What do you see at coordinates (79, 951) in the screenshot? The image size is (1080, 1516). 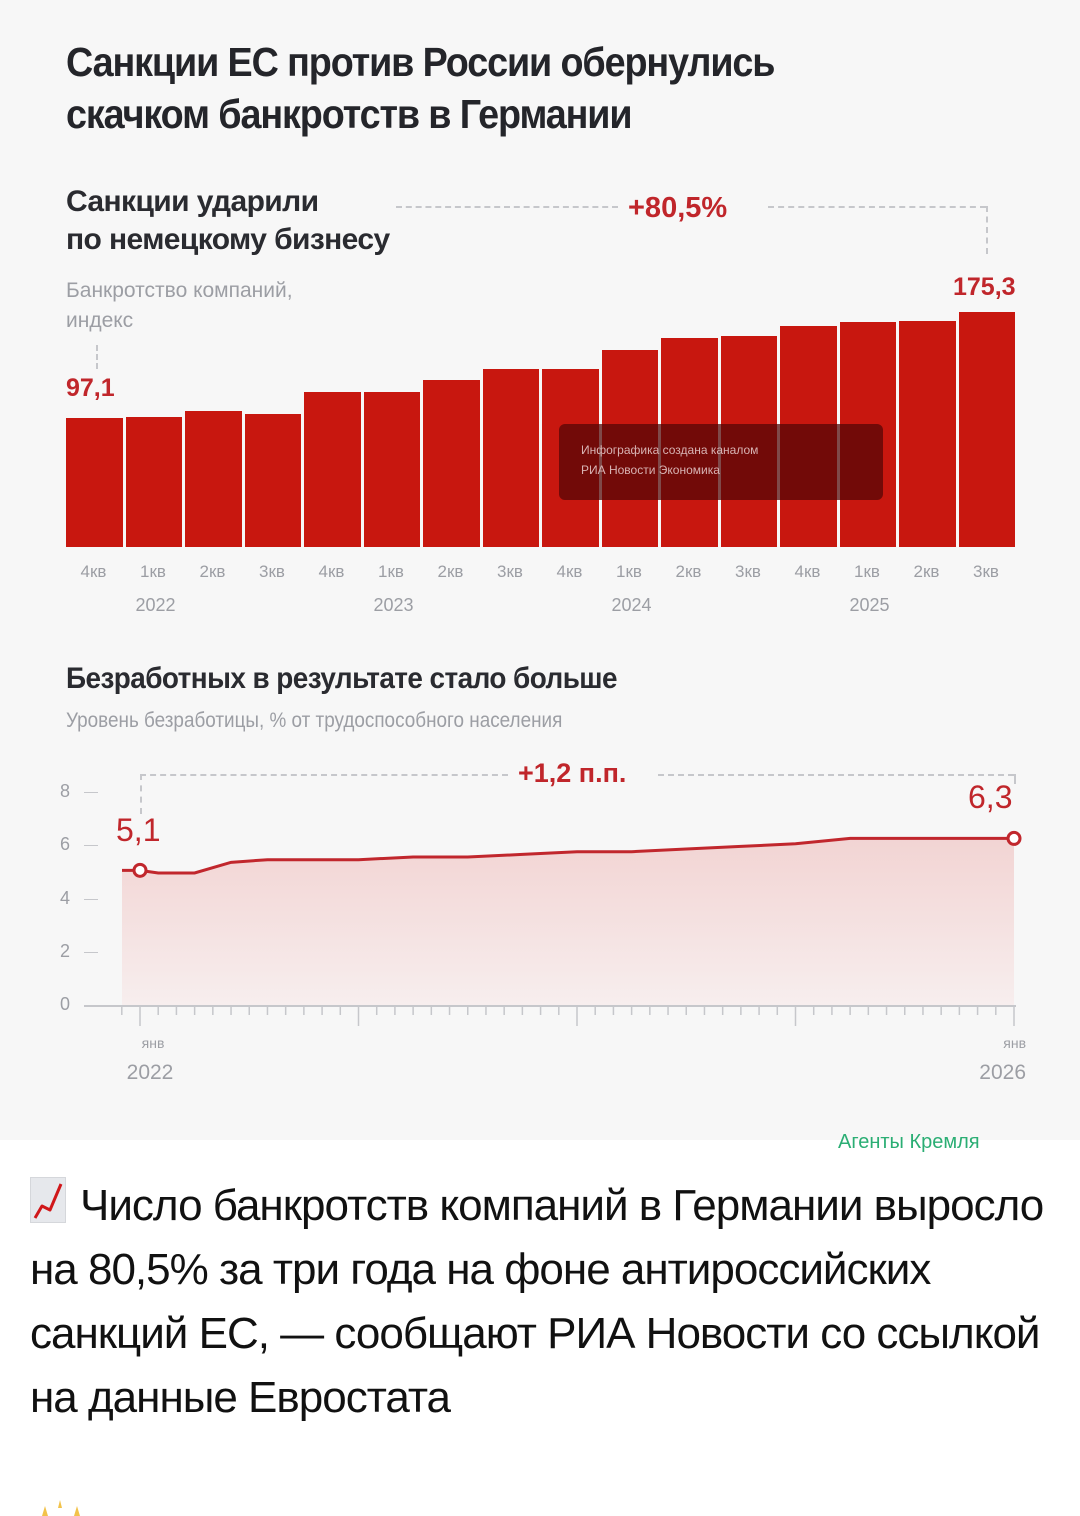 I see `y-tick-label: 2` at bounding box center [79, 951].